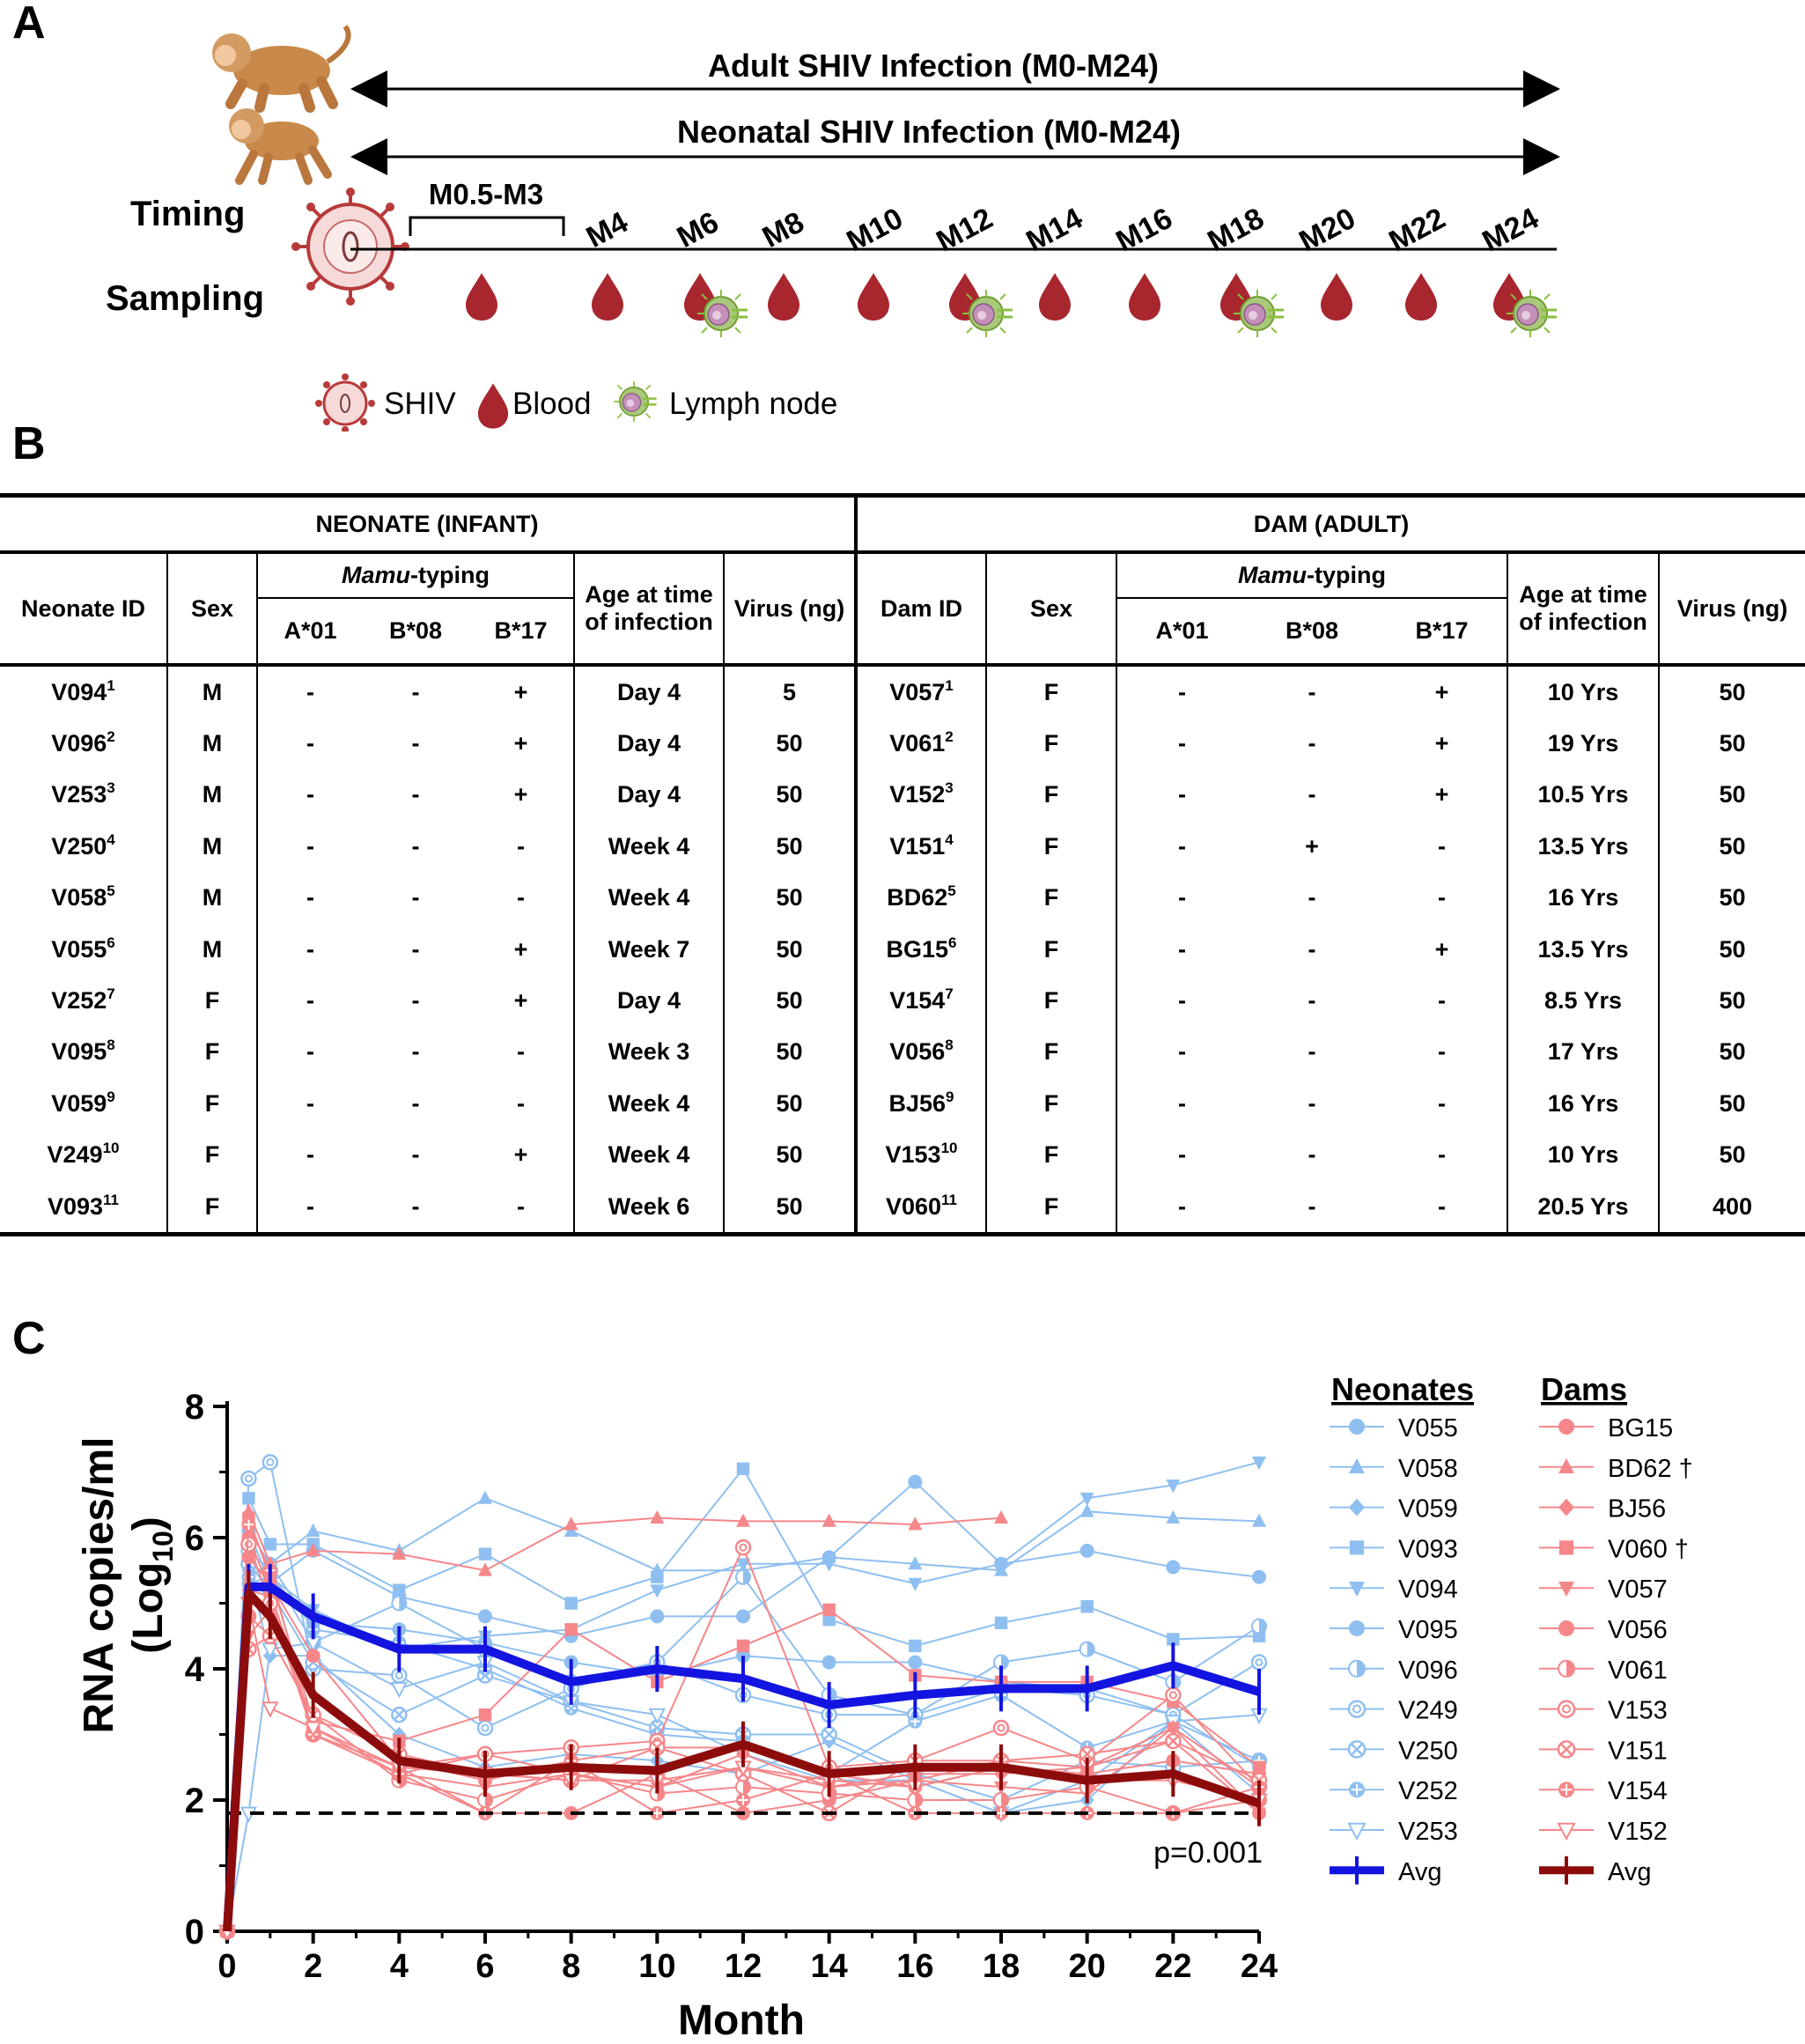  Describe the element at coordinates (83, 742) in the screenshot. I see `neonate-id-cell: V0962` at that location.